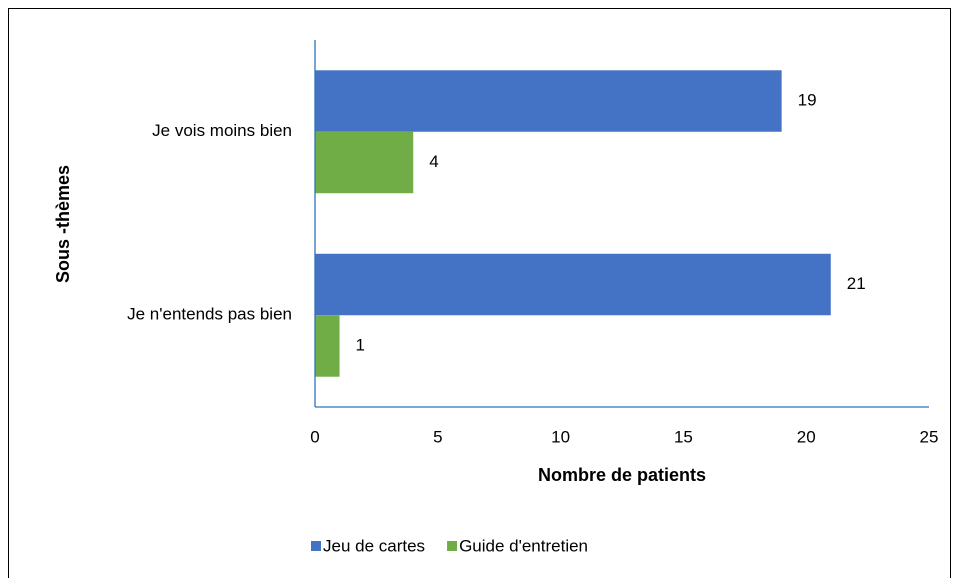 The width and height of the screenshot is (957, 578). I want to click on x-axis-label: Nombre de patients, so click(622, 475).